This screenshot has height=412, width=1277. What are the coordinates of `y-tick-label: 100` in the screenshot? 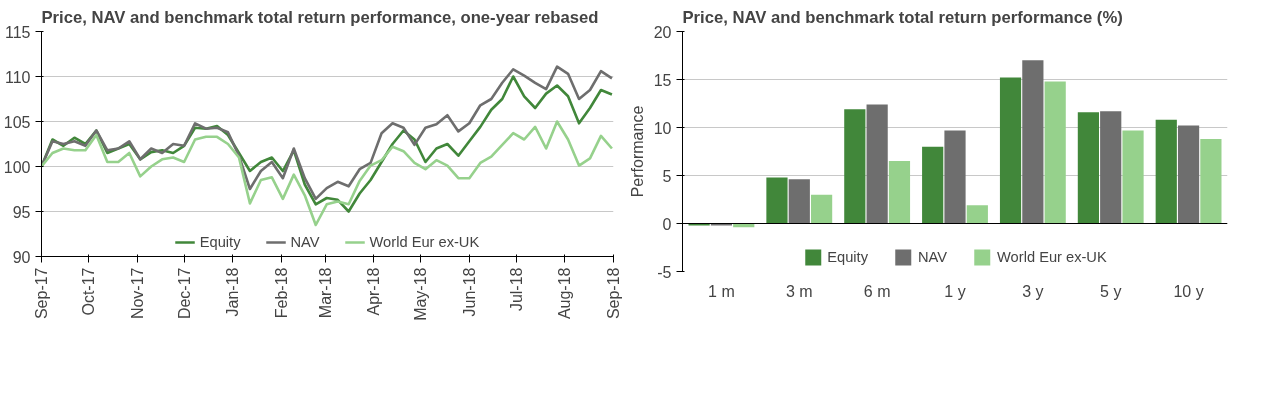 It's located at (17, 167).